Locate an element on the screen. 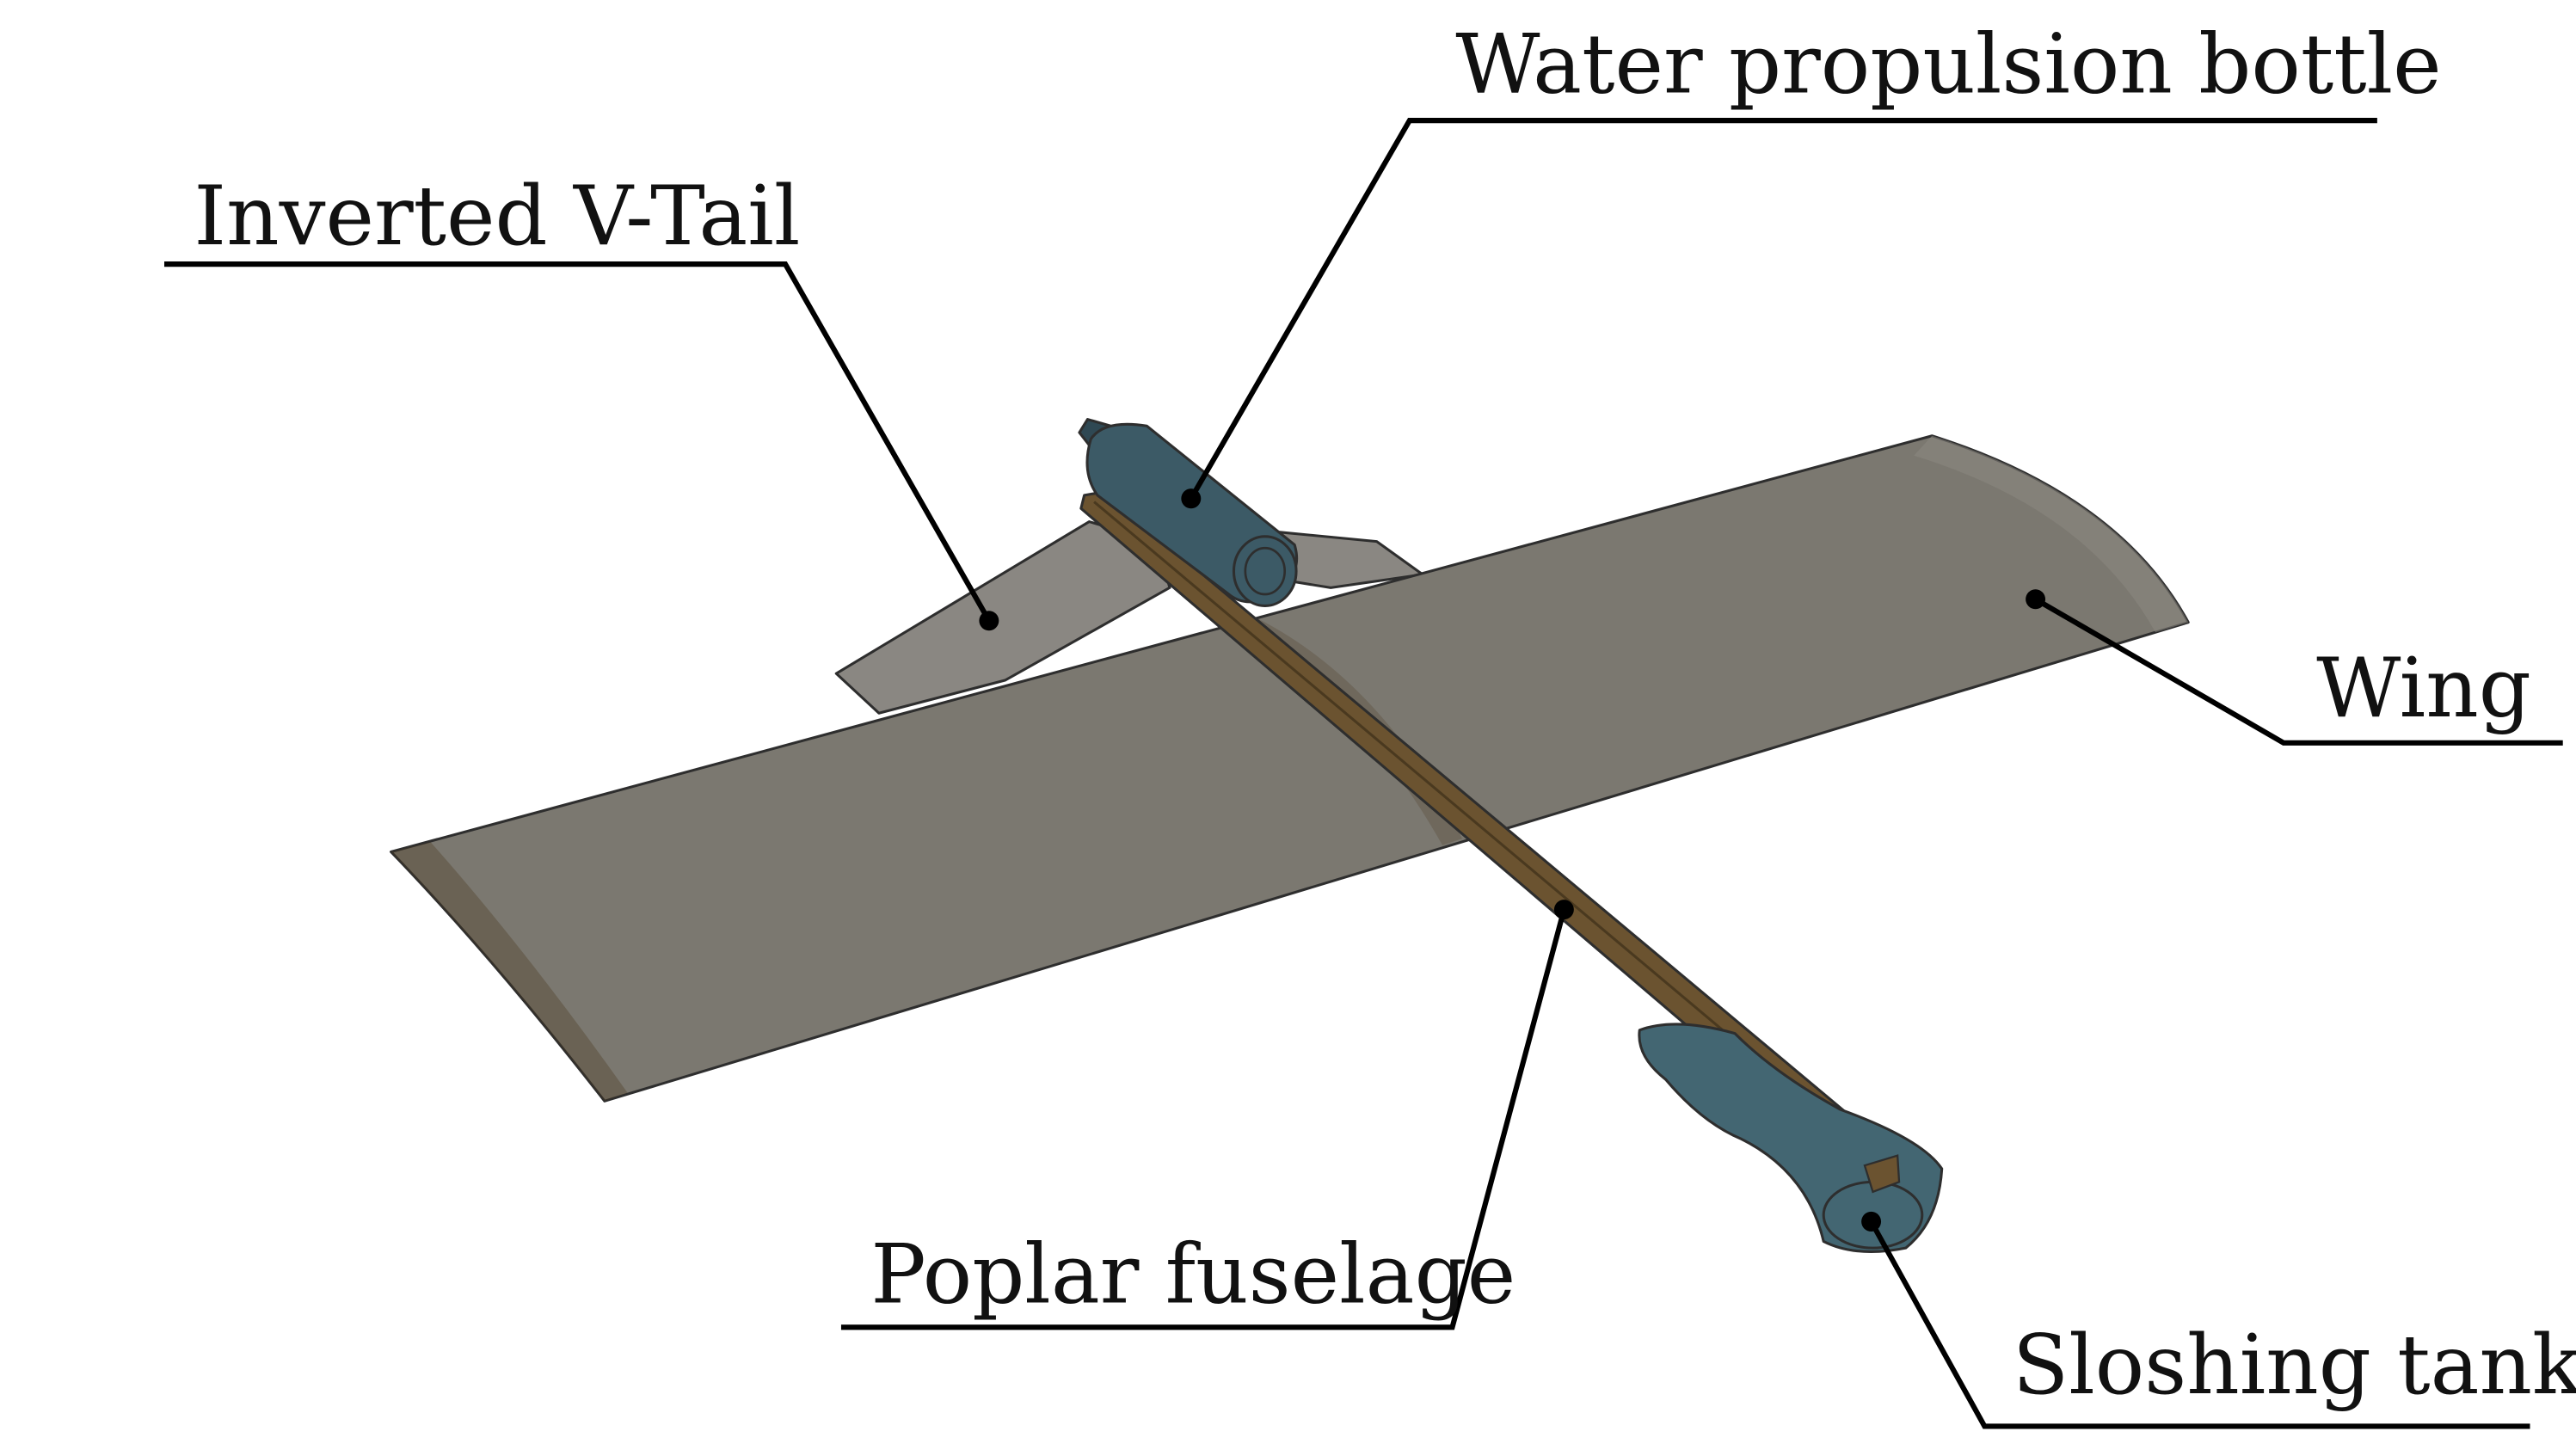 Image resolution: width=2576 pixels, height=1456 pixels. leader-sloshing-tank is located at coordinates (2199, 1324).